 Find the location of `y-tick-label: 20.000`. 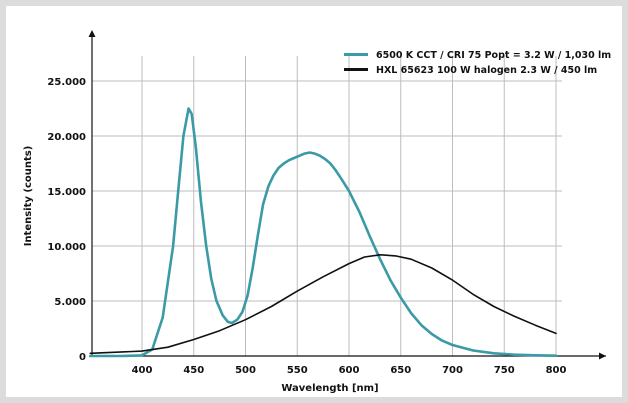

y-tick-label: 20.000 is located at coordinates (66, 137).